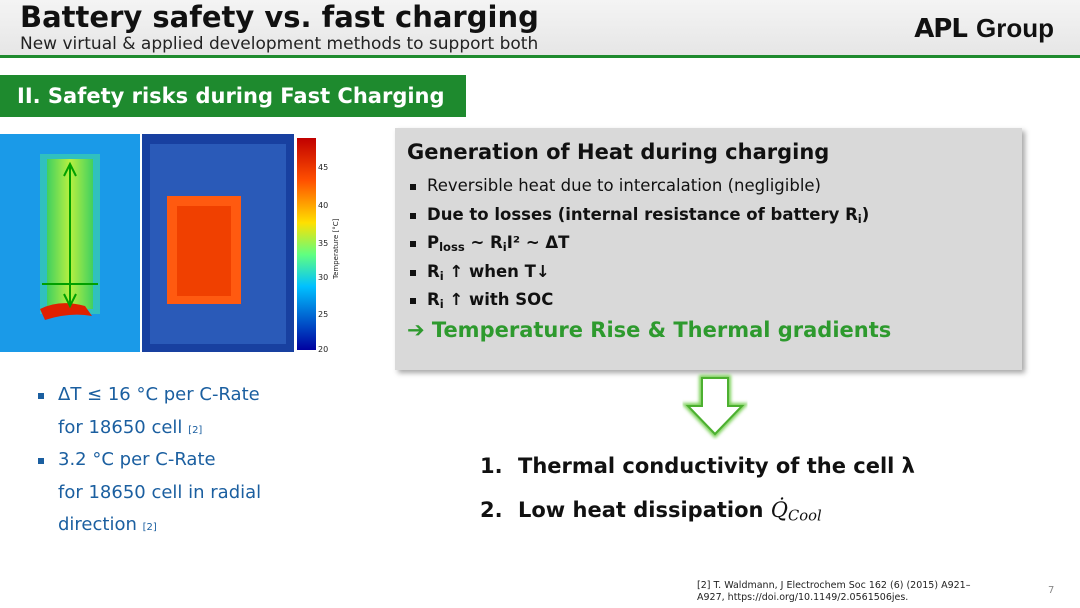  What do you see at coordinates (120, 427) in the screenshot?
I see `text: for 18650 cell` at bounding box center [120, 427].